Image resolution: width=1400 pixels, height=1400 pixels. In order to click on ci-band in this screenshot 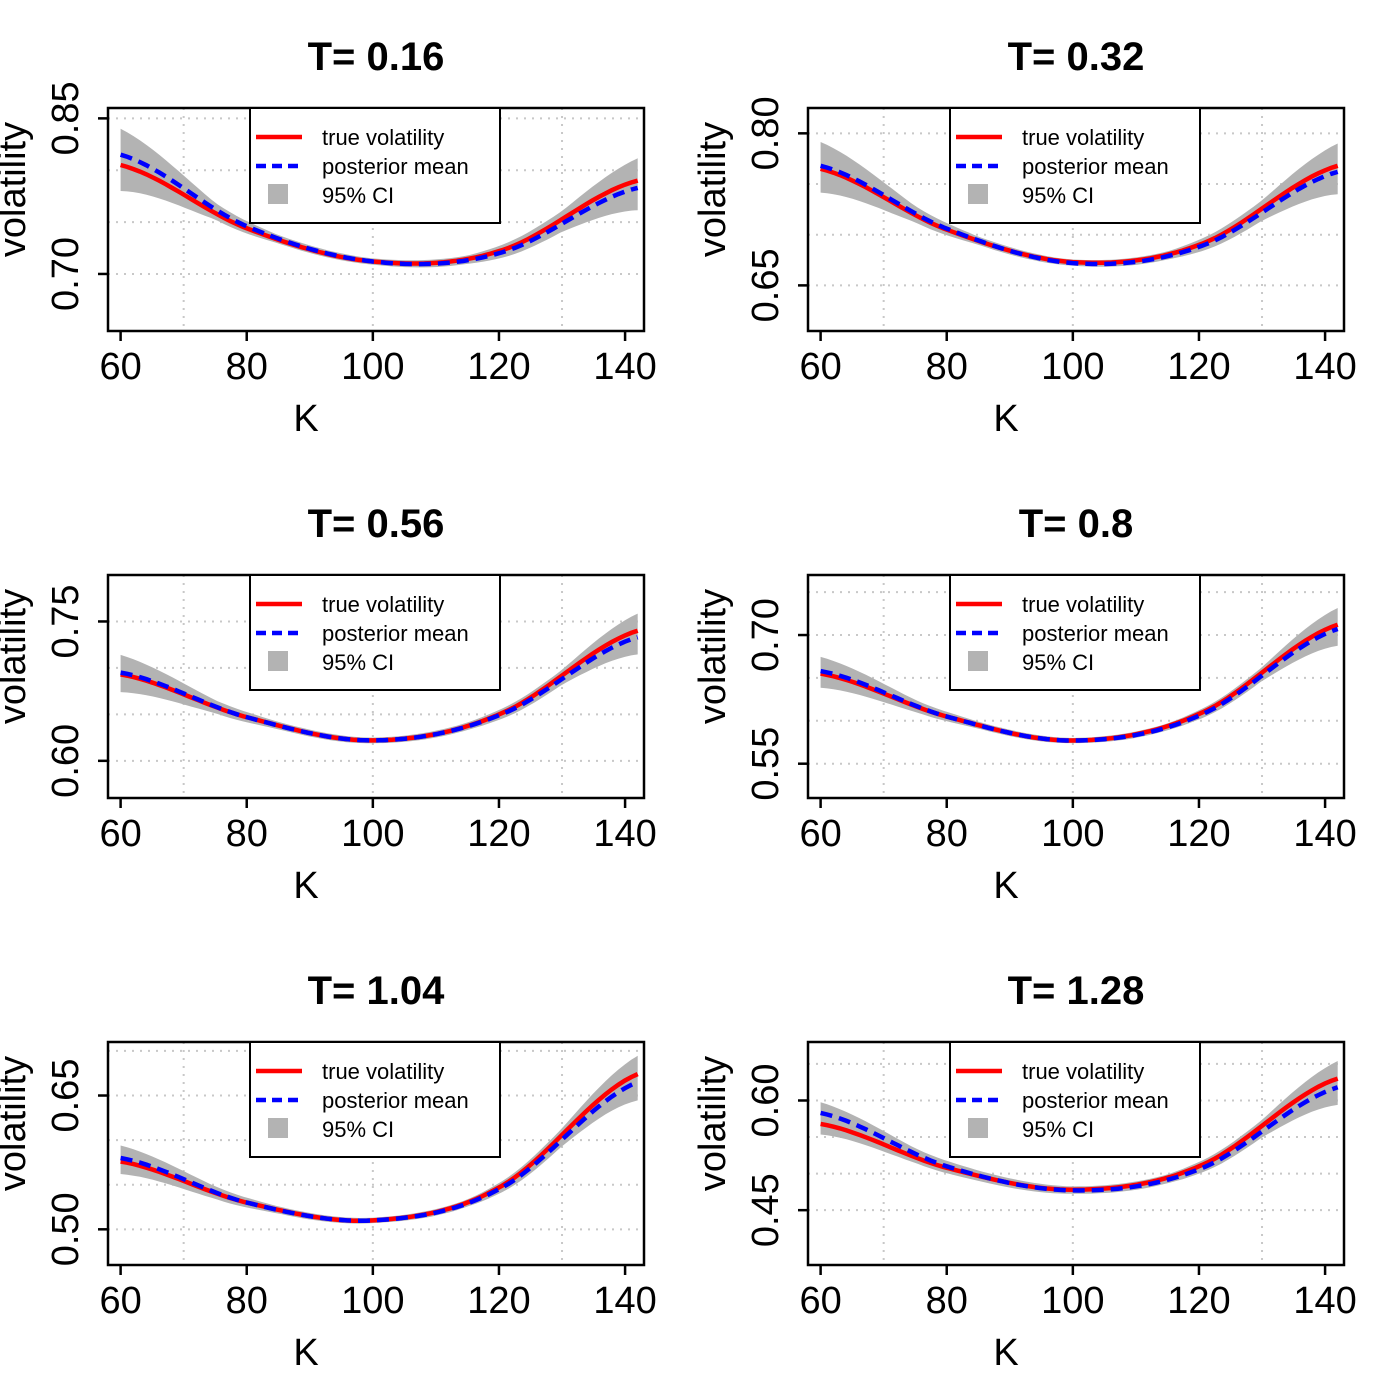, I will do `click(1079, 204)`.